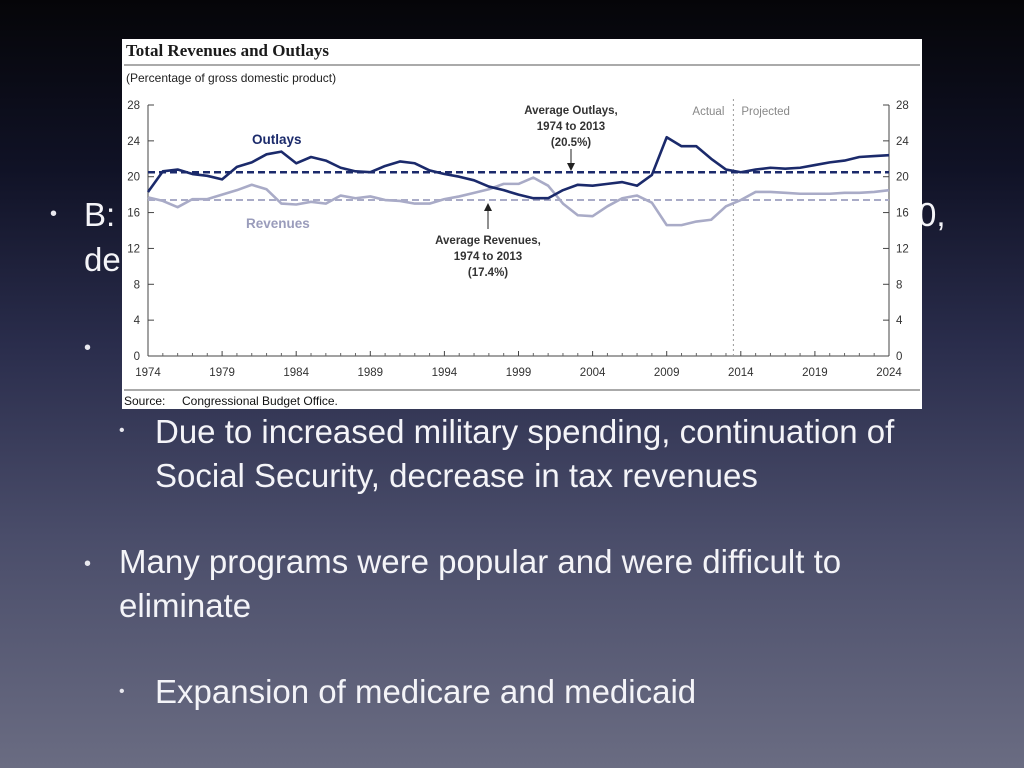 This screenshot has width=1024, height=768. What do you see at coordinates (571, 127) in the screenshot?
I see `outlays-avg-annotation: 1974 to 2013` at bounding box center [571, 127].